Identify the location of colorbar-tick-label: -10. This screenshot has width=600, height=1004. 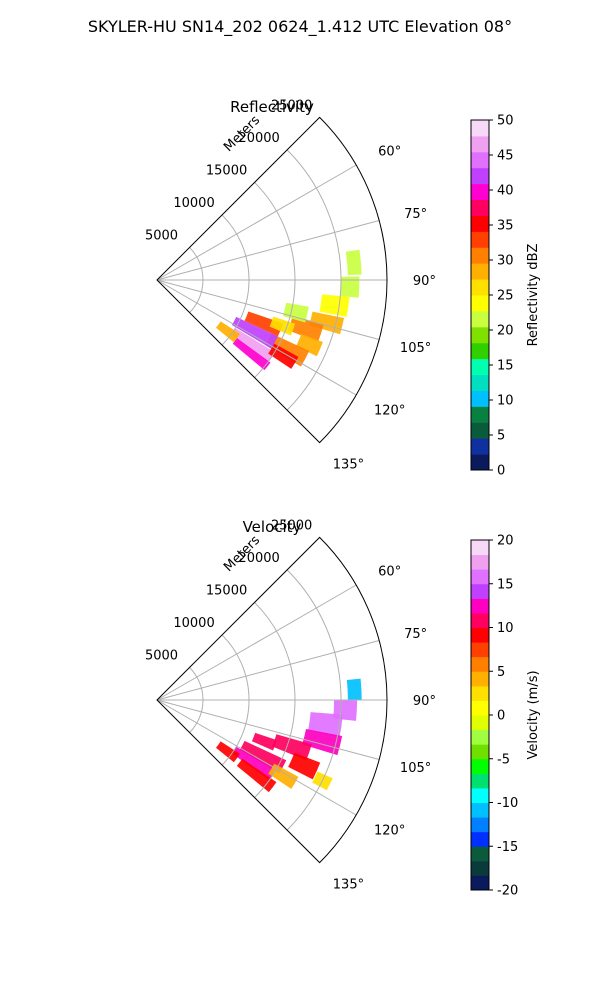
(507, 803).